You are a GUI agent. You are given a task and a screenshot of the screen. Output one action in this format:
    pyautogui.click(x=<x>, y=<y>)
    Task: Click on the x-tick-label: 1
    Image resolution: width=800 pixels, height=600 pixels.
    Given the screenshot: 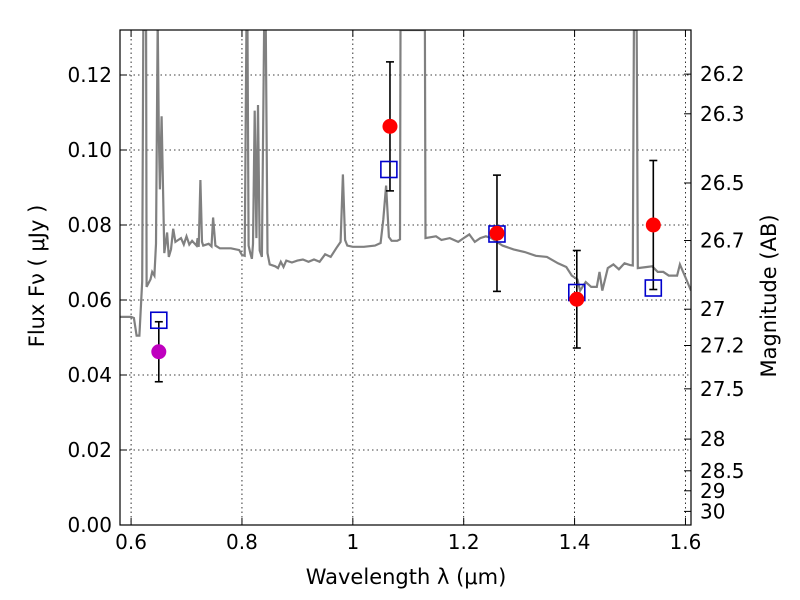 What is the action you would take?
    pyautogui.click(x=352, y=542)
    